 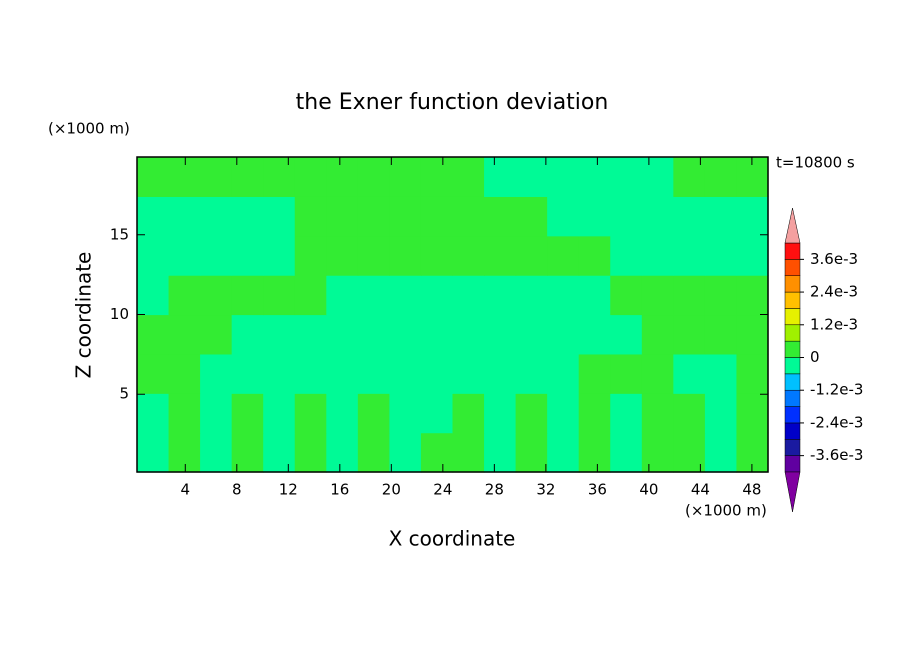 I want to click on x-unit: (×1000 m), so click(x=726, y=511).